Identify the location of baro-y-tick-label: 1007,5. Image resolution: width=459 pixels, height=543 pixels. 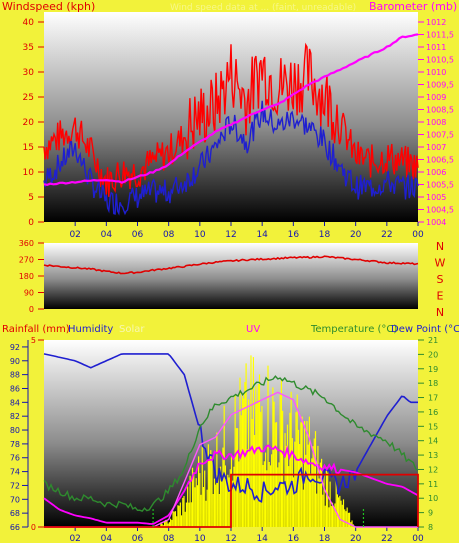
(440, 135).